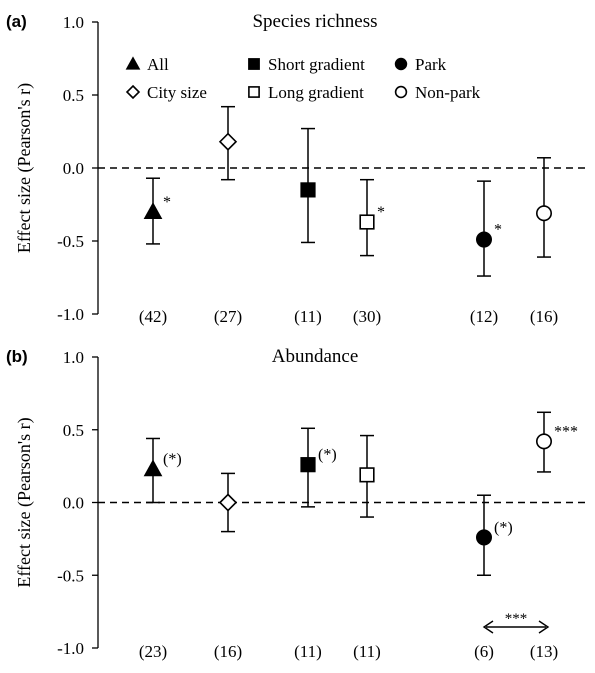 This screenshot has height=673, width=595. What do you see at coordinates (566, 431) in the screenshot?
I see `significance-label: ***` at bounding box center [566, 431].